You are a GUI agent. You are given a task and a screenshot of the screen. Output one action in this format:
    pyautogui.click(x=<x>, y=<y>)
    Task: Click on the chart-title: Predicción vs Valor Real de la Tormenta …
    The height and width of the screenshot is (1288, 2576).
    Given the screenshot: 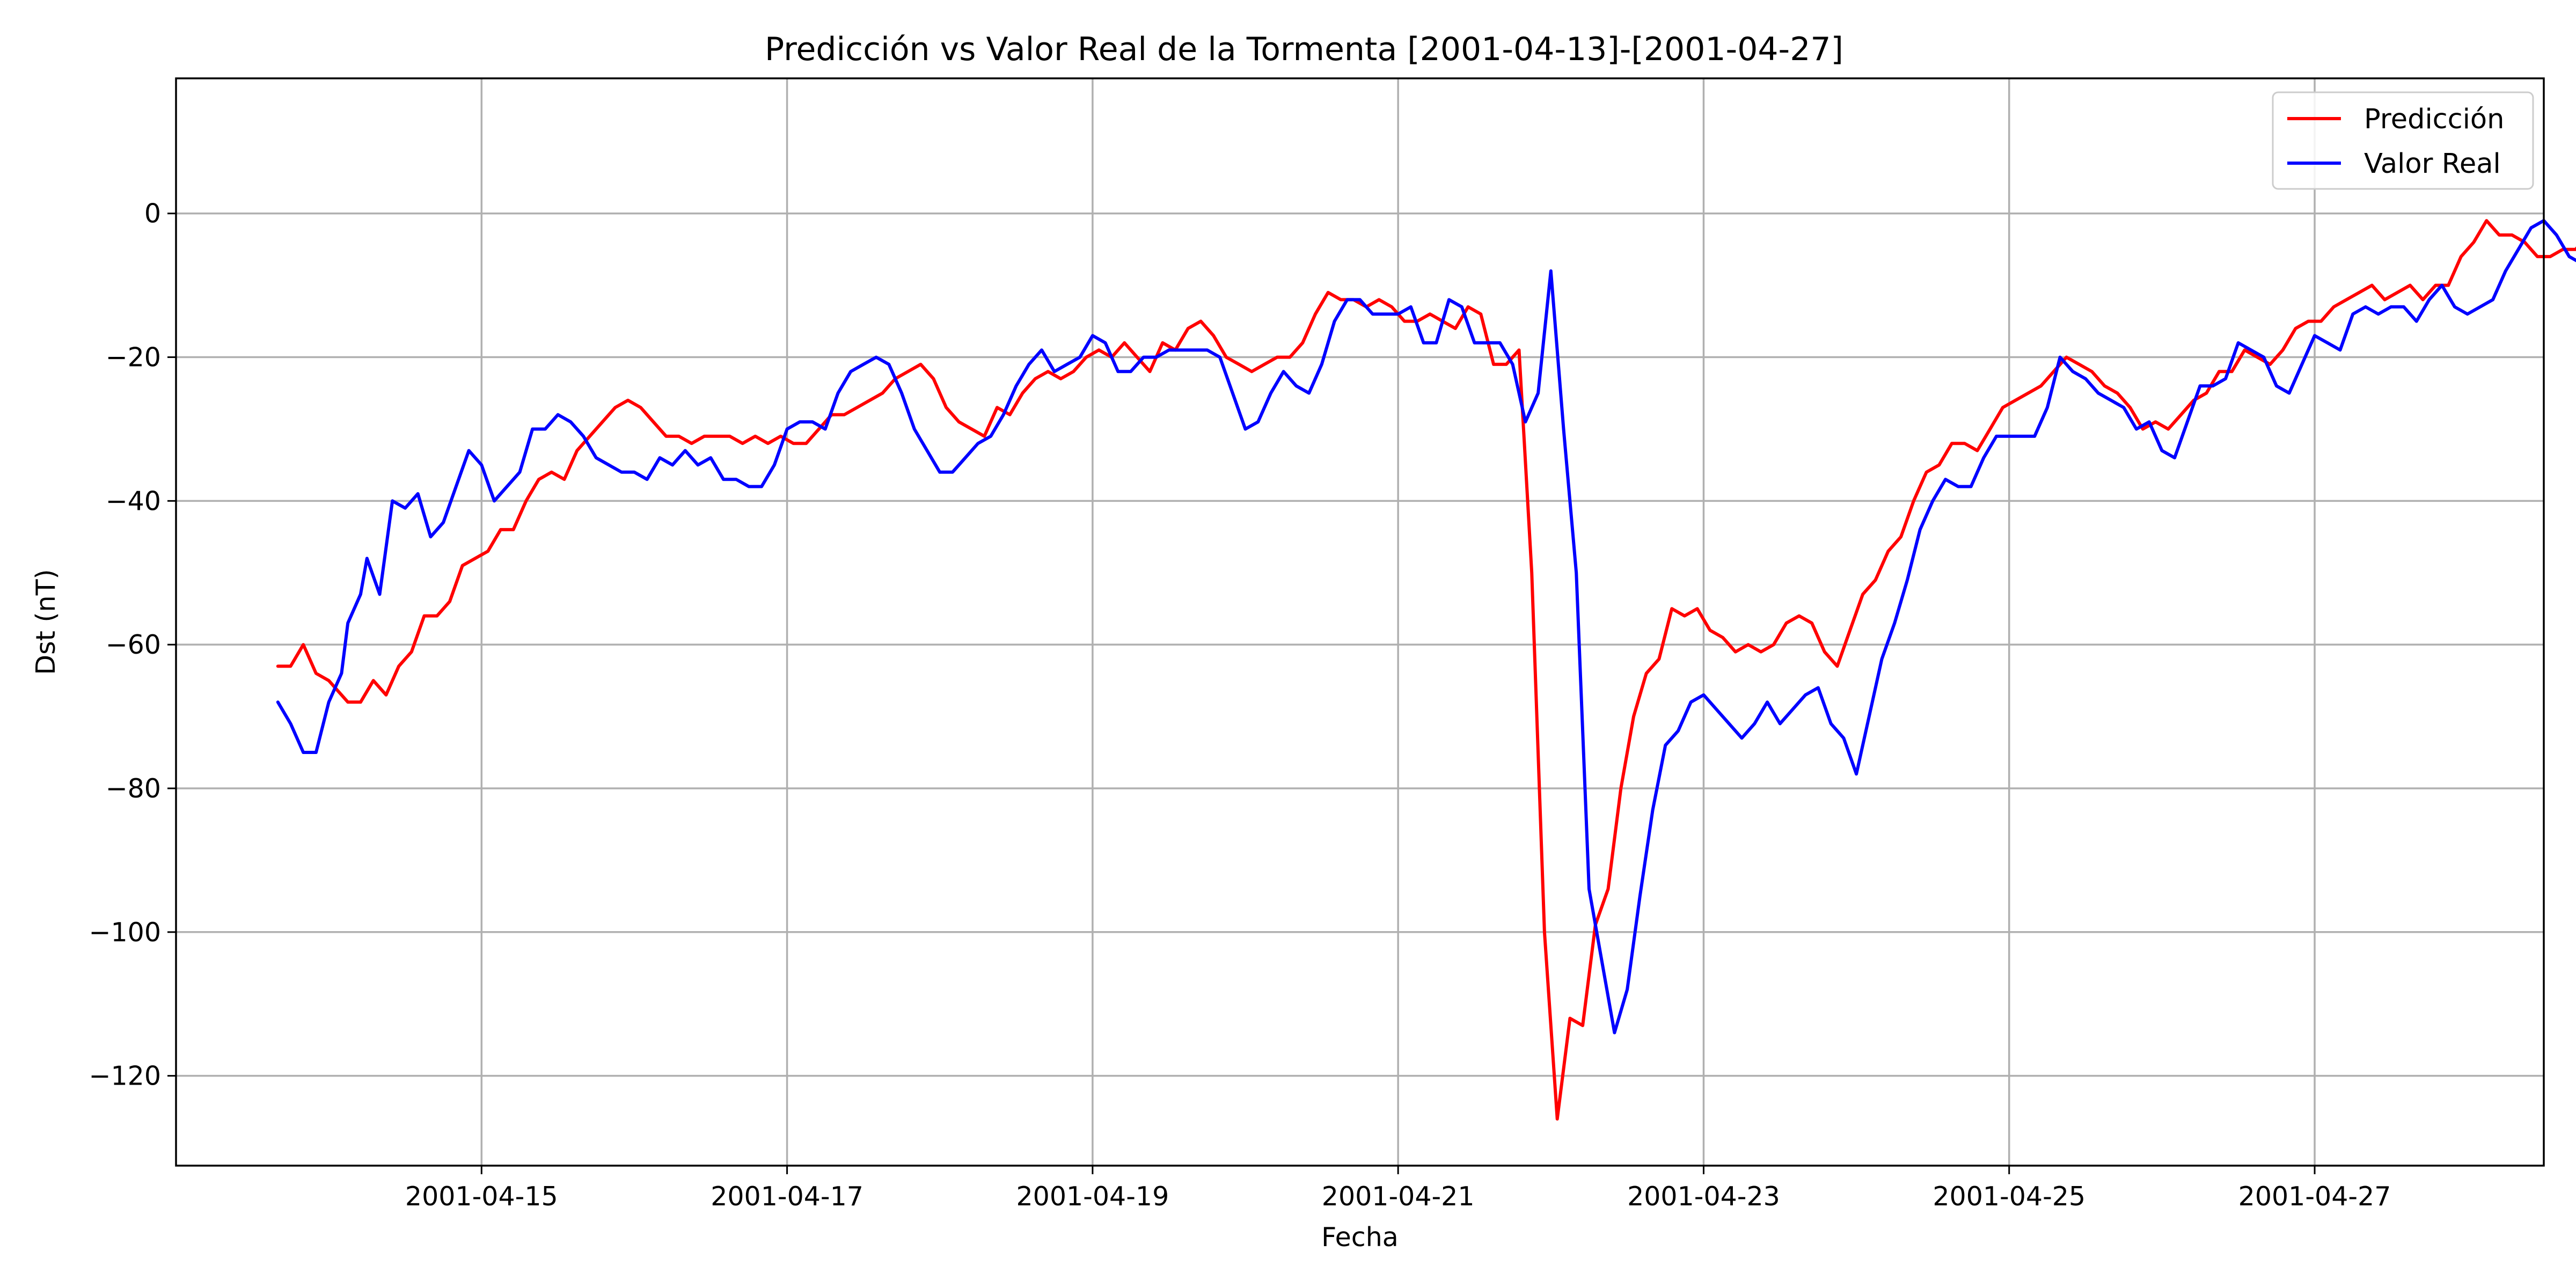 What is the action you would take?
    pyautogui.click(x=1304, y=49)
    